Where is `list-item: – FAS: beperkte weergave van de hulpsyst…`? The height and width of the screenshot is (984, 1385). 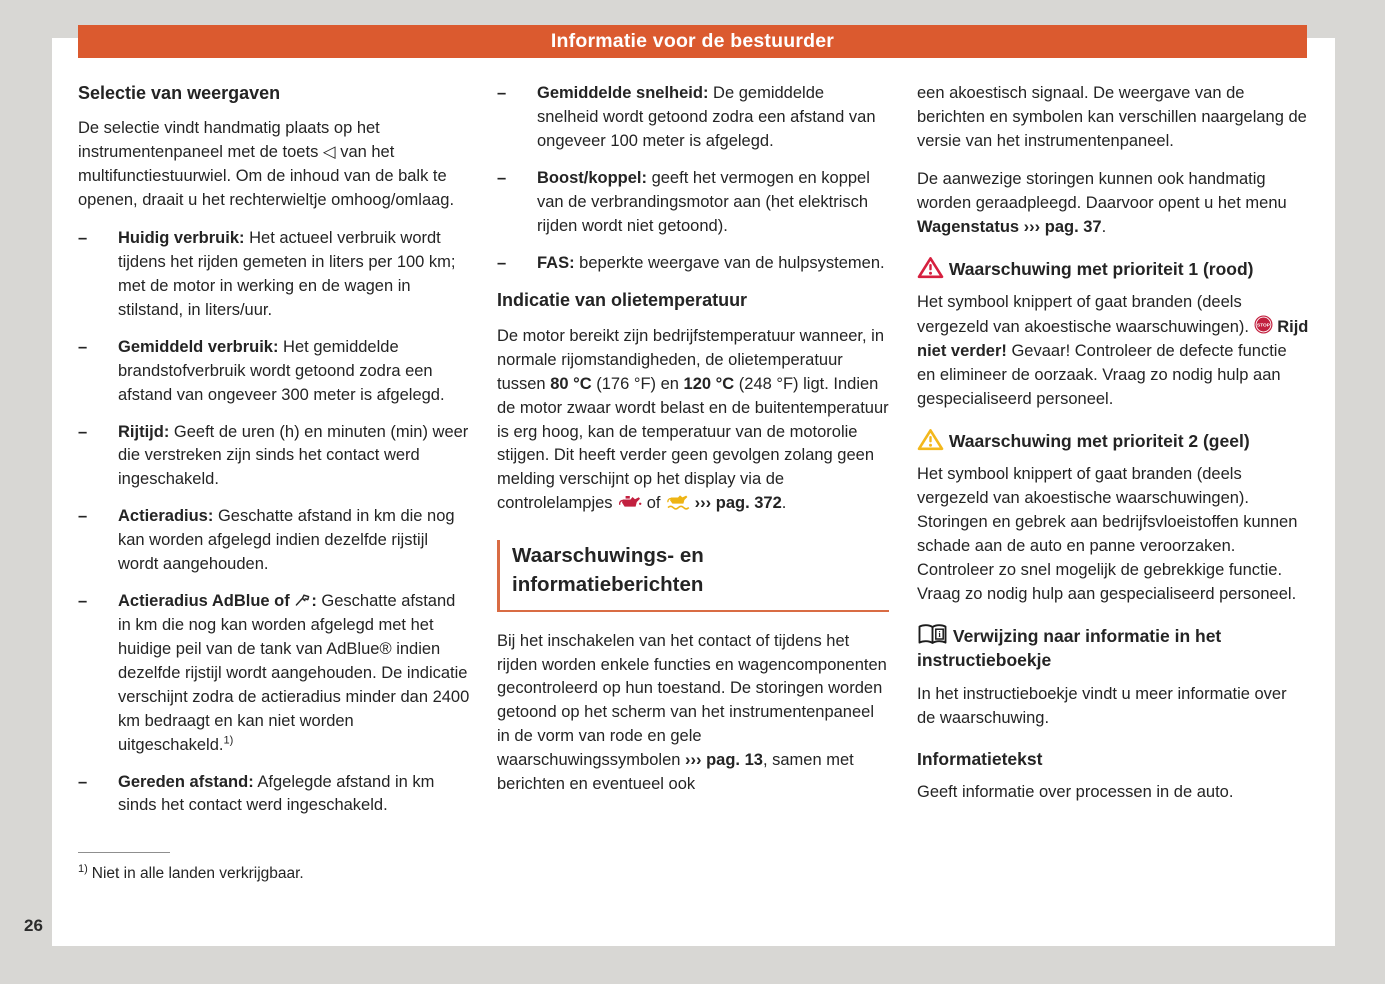 list-item: – FAS: beperkte weergave van de hulpsyst… is located at coordinates (693, 264).